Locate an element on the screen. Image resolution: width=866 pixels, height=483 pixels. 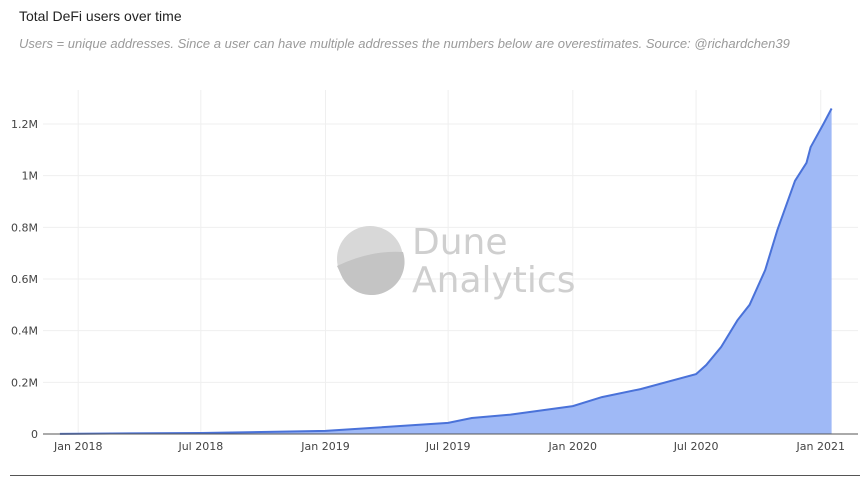
dune-analytics-watermark: Dune Analytics is located at coordinates (456, 261).